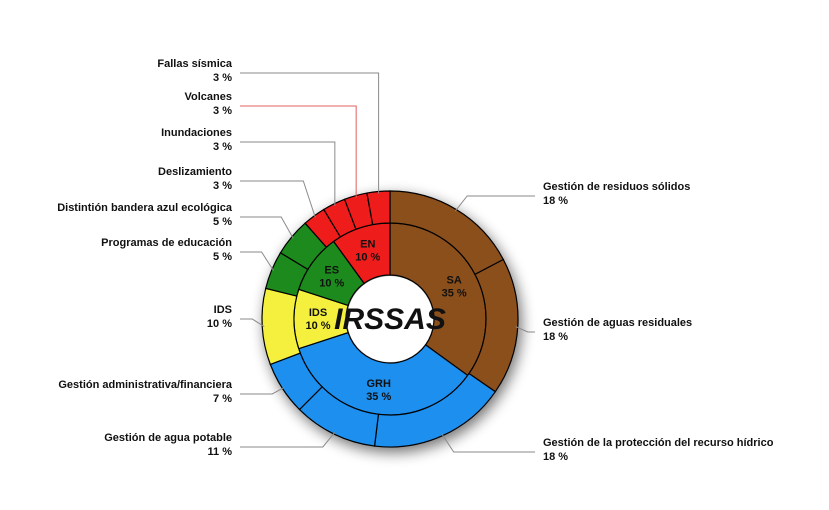  What do you see at coordinates (145, 385) in the screenshot?
I see `label-gestion-administrativa-financiera: Gestión administrativa/financiera` at bounding box center [145, 385].